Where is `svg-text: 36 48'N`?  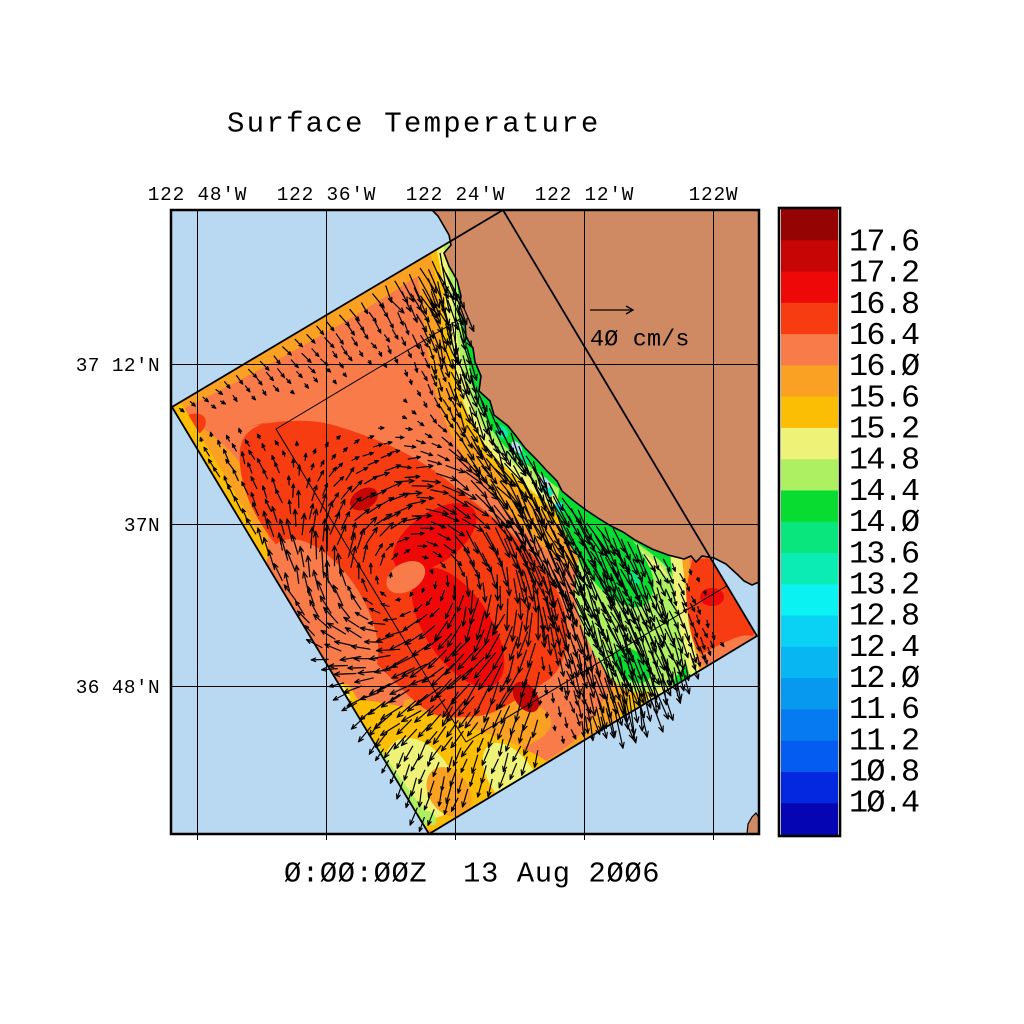 svg-text: 36 48'N is located at coordinates (118, 688).